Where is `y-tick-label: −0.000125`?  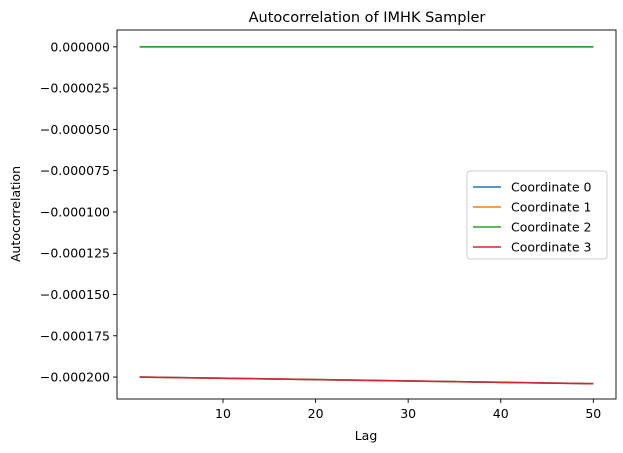 y-tick-label: −0.000125 is located at coordinates (75, 253).